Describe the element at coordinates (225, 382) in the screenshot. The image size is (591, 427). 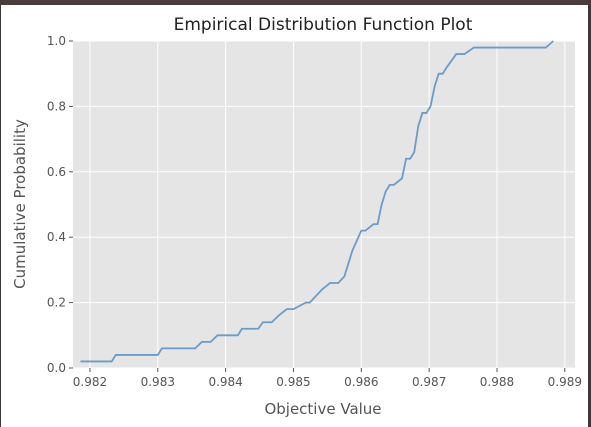
I see `x-tick-label: 0.984` at that location.